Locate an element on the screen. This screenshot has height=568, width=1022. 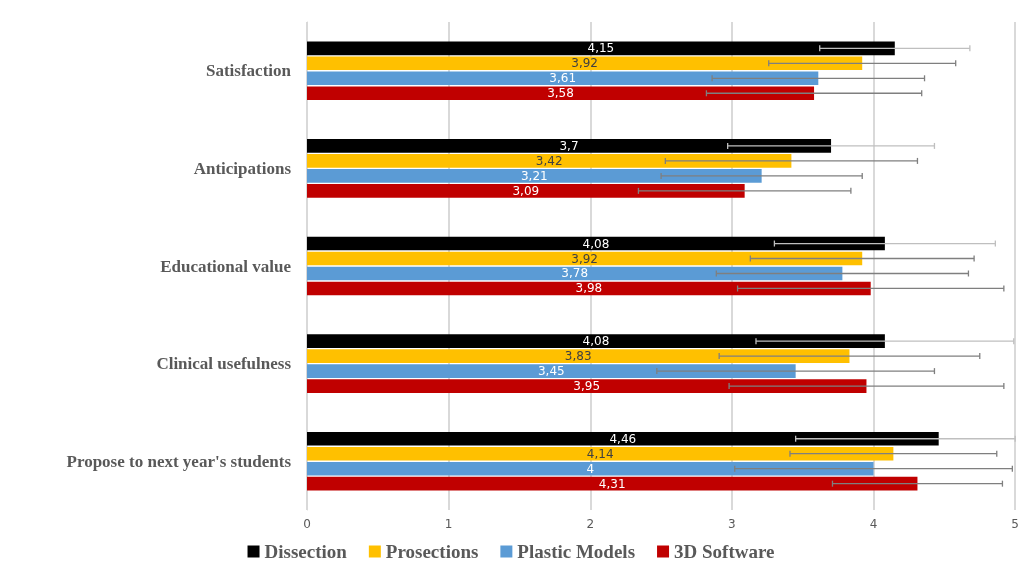
x-tick-label: 1 is located at coordinates (448, 524).